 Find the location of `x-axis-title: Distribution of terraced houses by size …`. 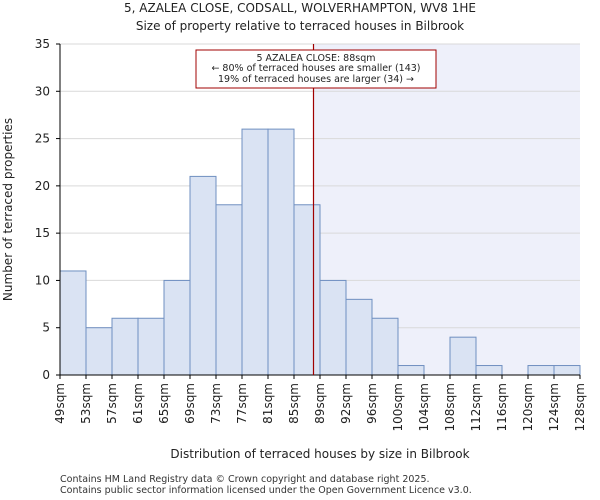

x-axis-title: Distribution of terraced houses by size … is located at coordinates (319, 454).